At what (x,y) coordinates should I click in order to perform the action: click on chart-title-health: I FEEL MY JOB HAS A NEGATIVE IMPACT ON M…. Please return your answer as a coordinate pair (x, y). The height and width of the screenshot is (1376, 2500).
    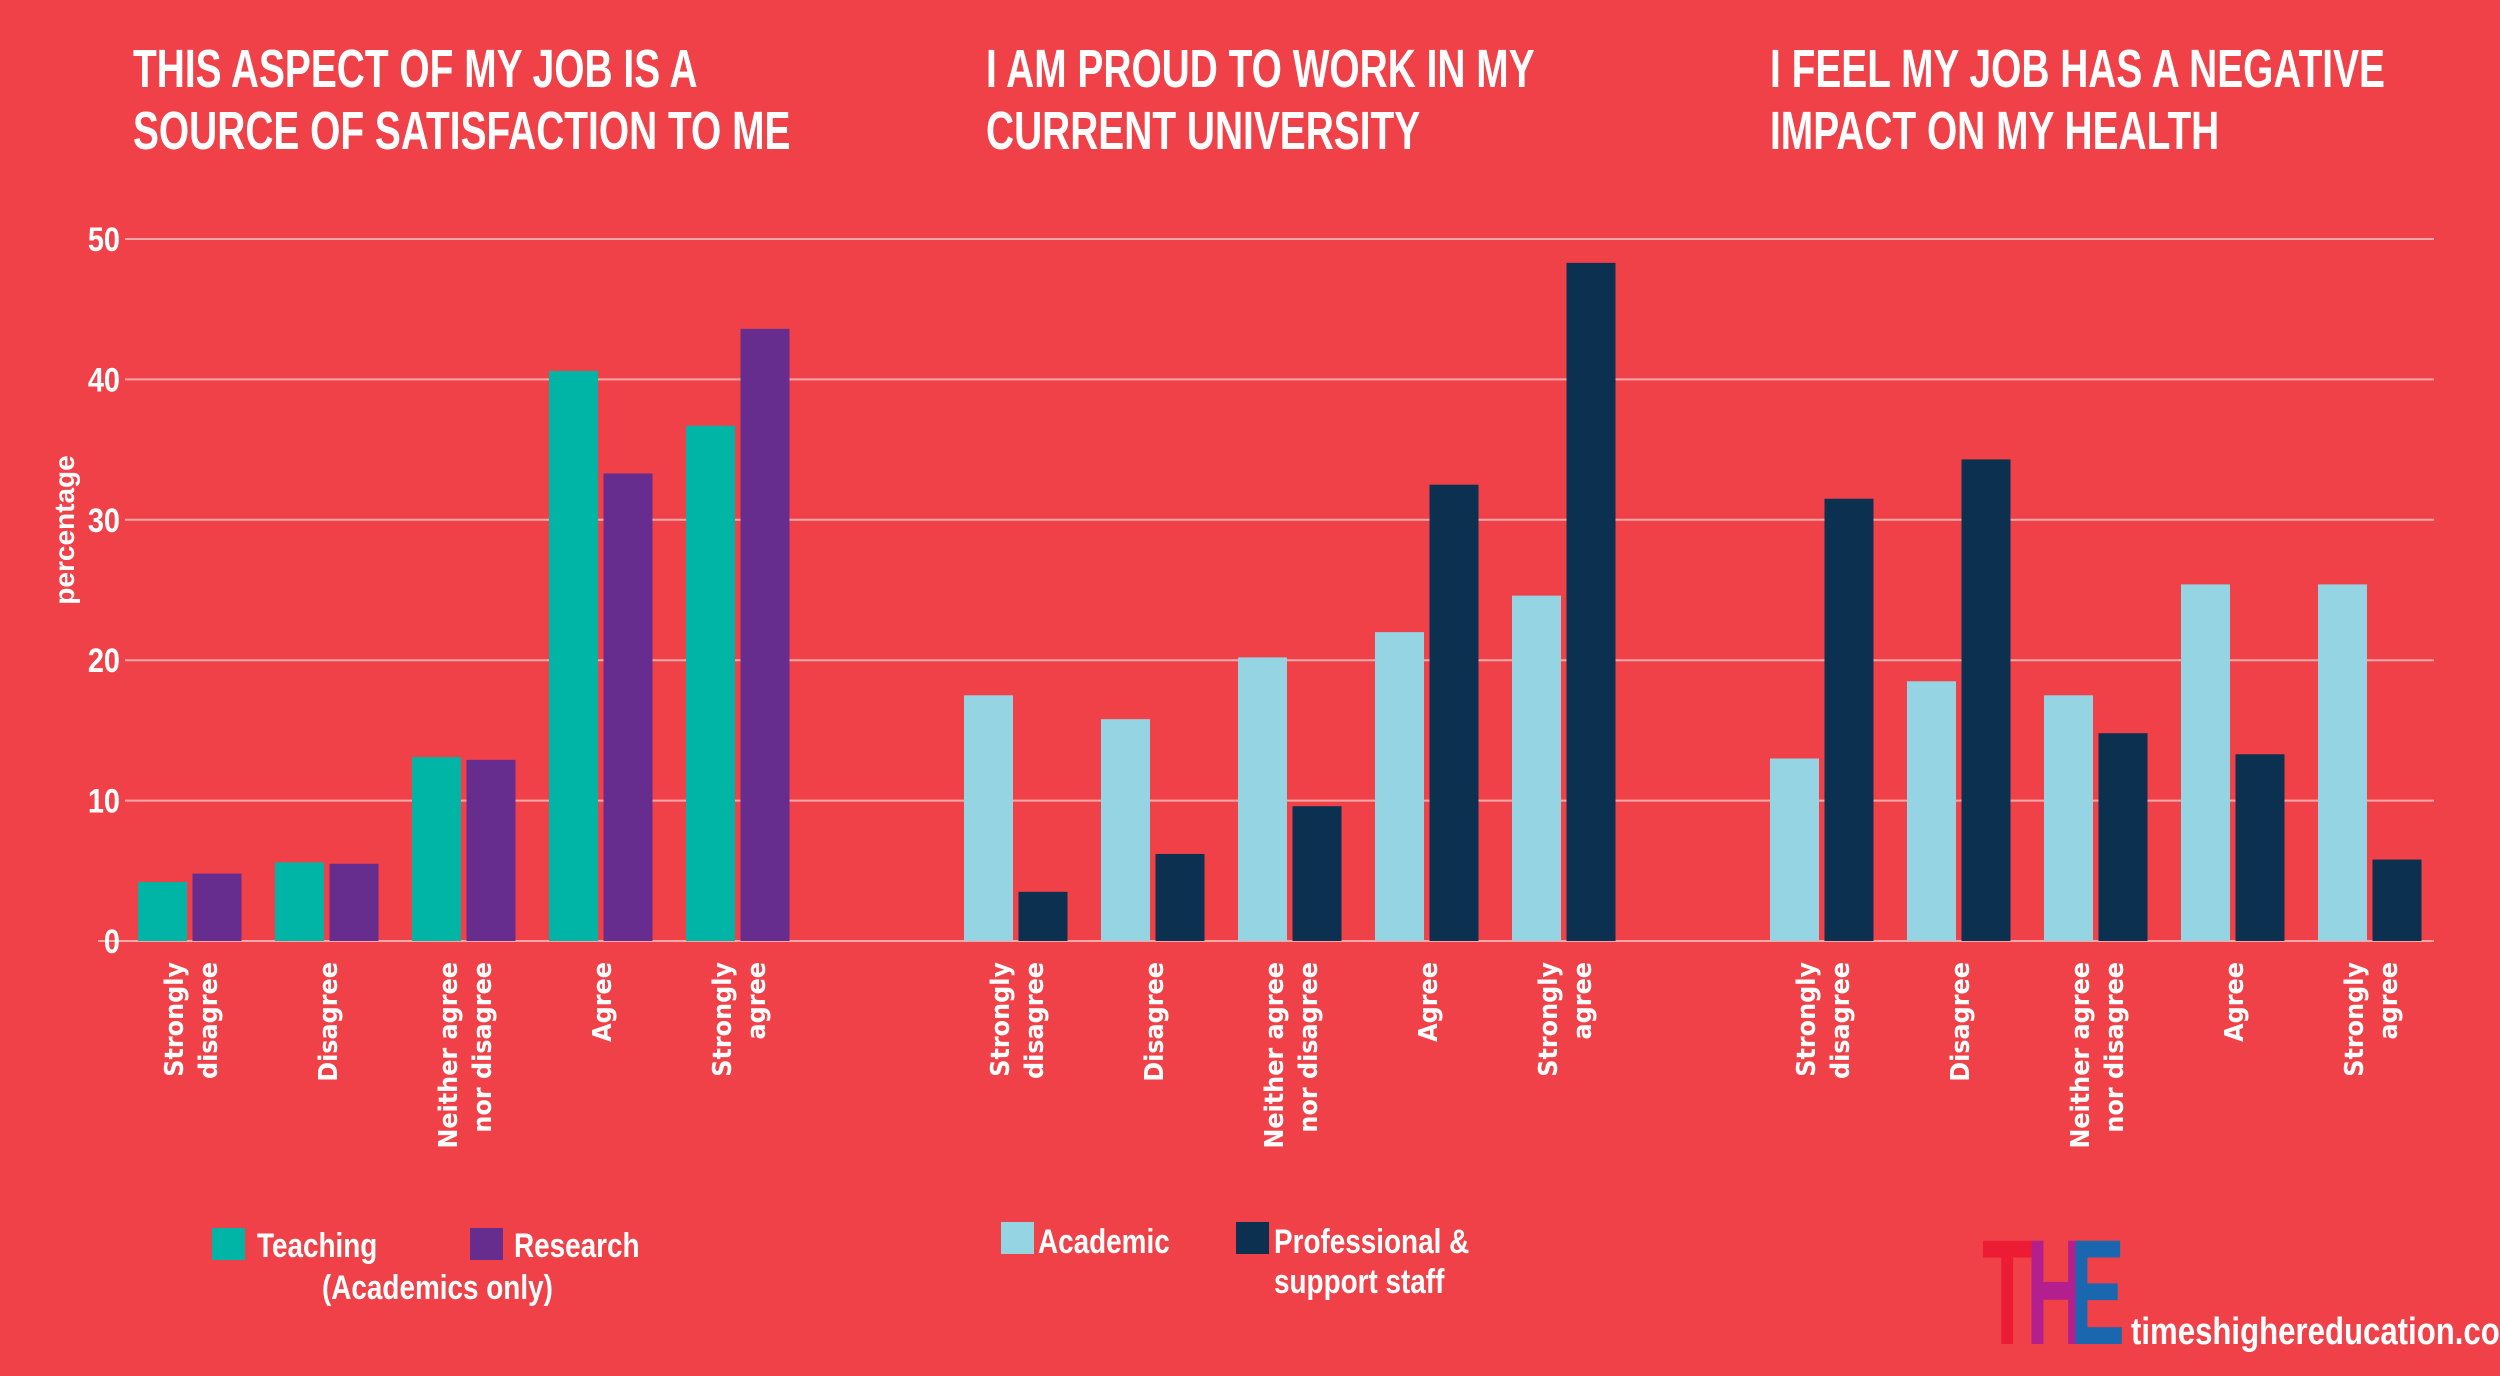
    Looking at the image, I should click on (2077, 100).